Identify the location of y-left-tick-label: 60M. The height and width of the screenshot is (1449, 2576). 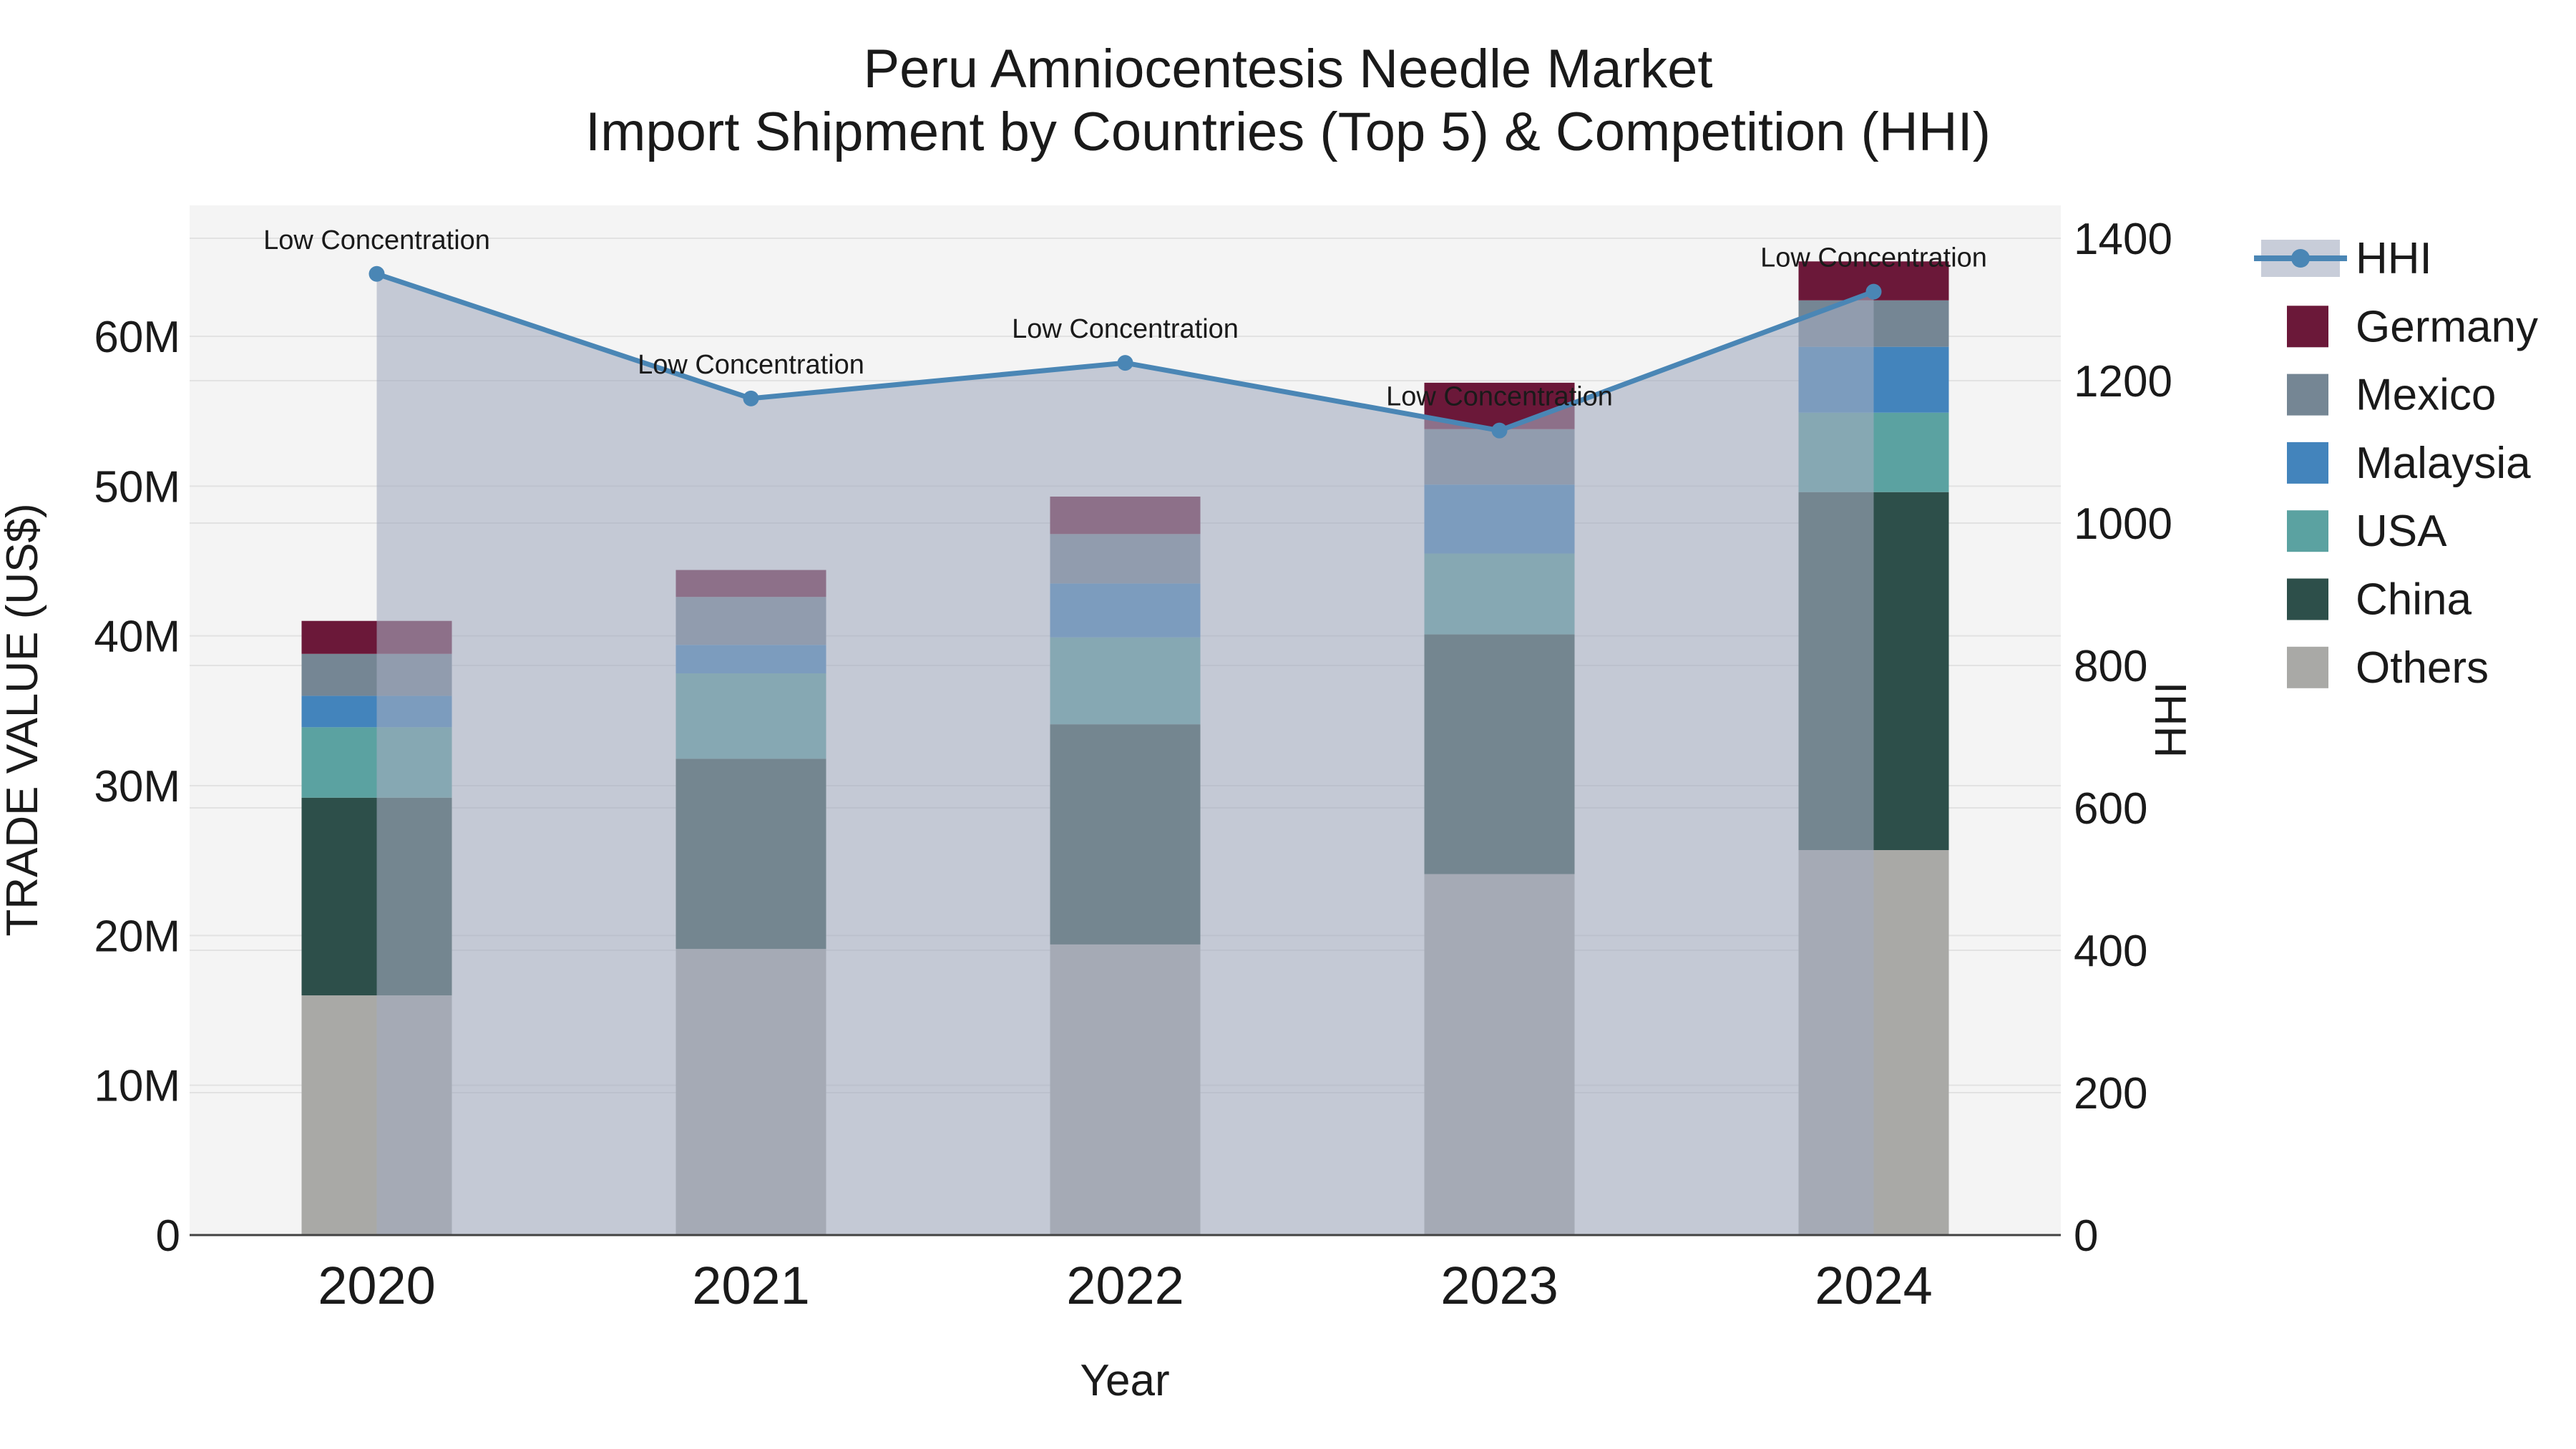
(137, 337).